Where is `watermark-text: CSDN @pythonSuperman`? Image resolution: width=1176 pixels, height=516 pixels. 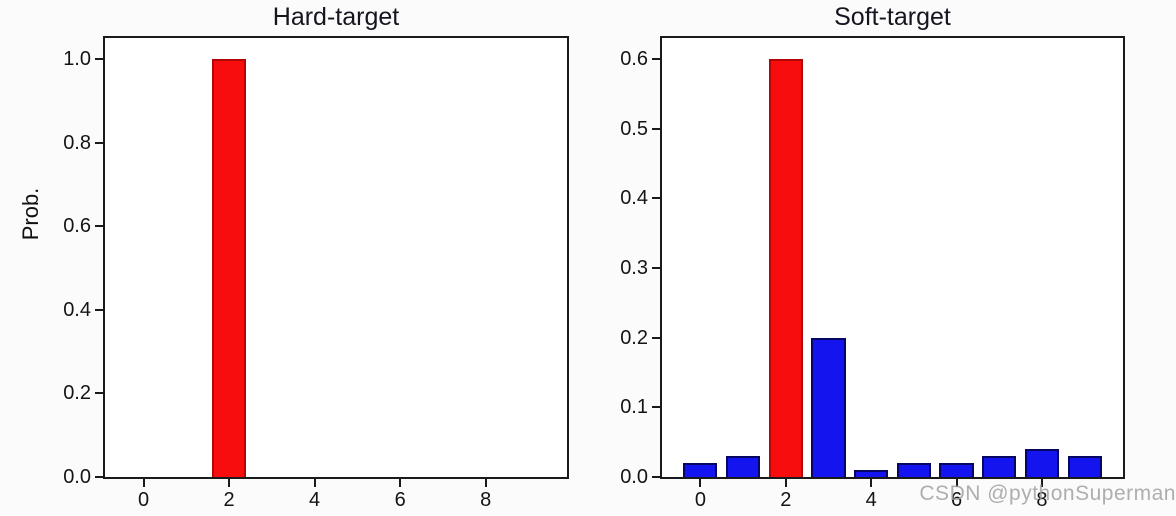
watermark-text: CSDN @pythonSuperman is located at coordinates (1047, 493).